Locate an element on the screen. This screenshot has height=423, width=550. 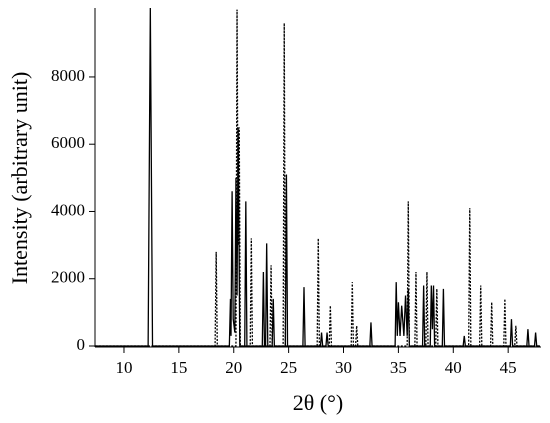
x-tick-label: 35 is located at coordinates (398, 367).